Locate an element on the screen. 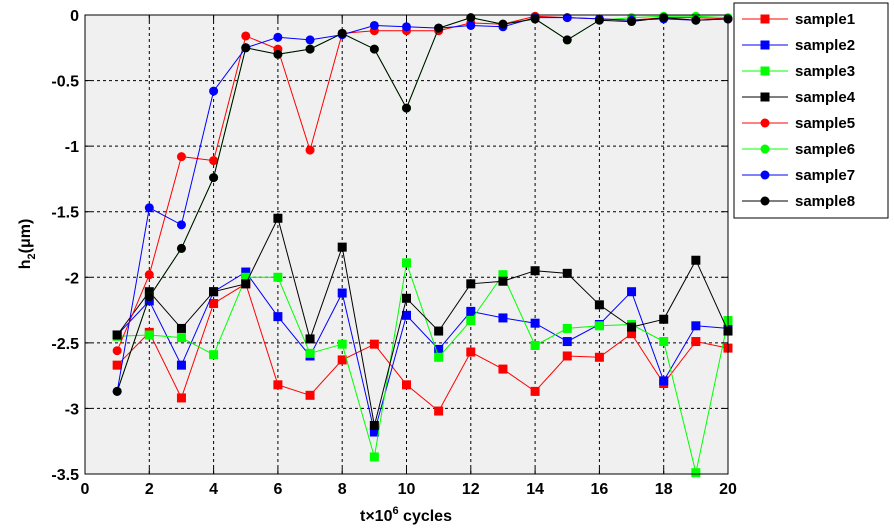 This screenshot has height=529, width=894. x-tick-label: 12 is located at coordinates (471, 489).